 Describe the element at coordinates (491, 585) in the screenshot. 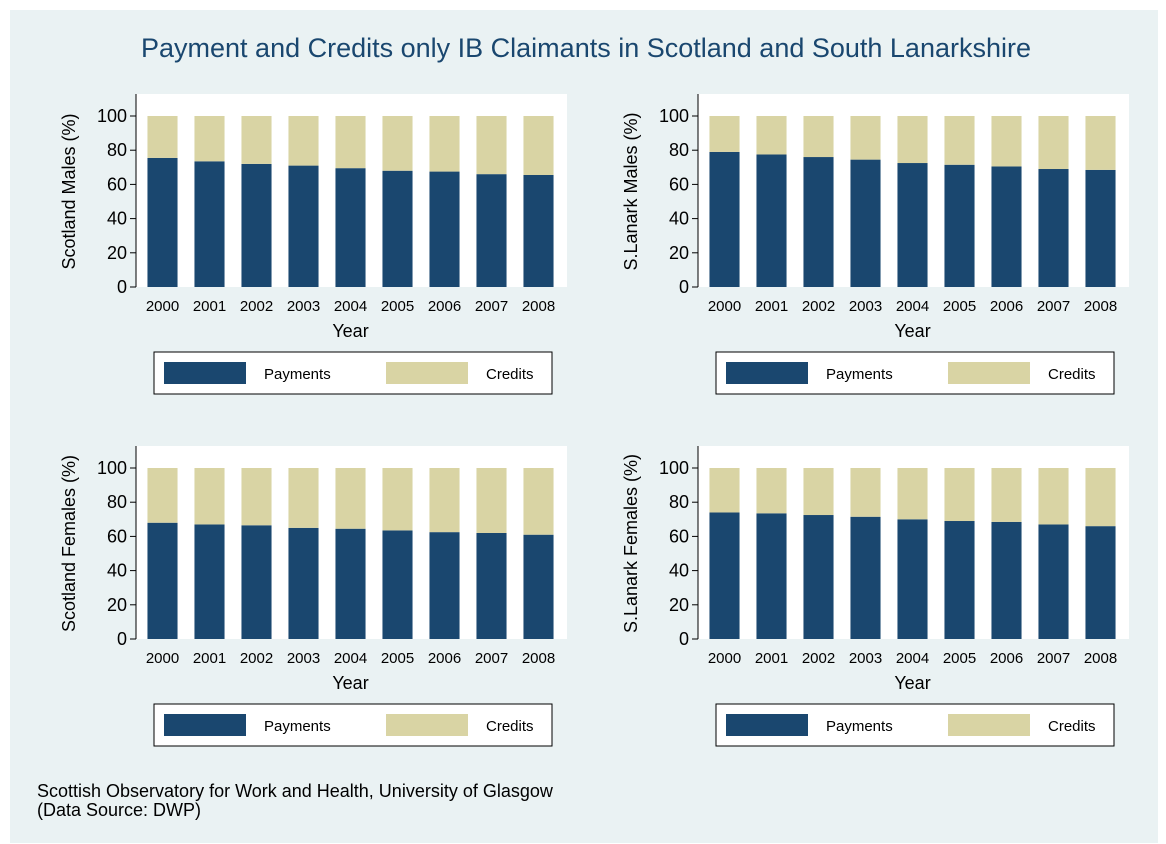

I see `payments-bar-2007` at that location.